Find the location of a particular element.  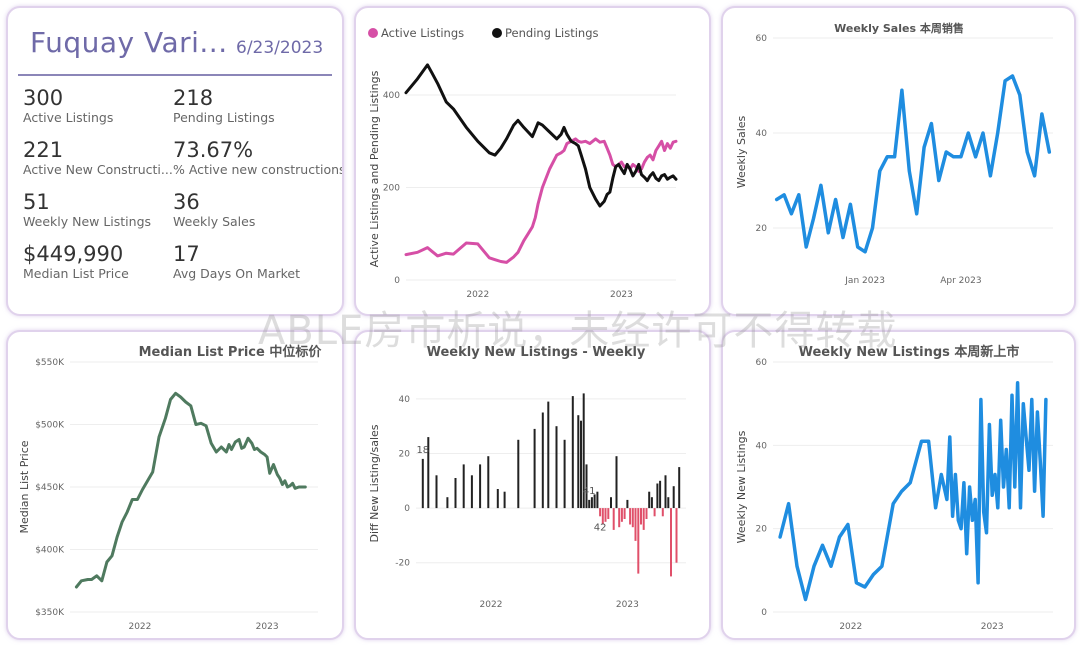

y-axis-label: Weekly Sales is located at coordinates (741, 151).